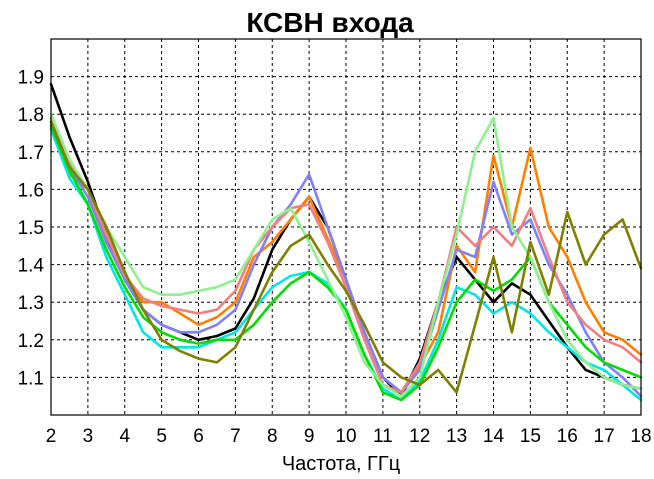 The width and height of the screenshot is (654, 479). What do you see at coordinates (383, 436) in the screenshot?
I see `x-tick-label: 11` at bounding box center [383, 436].